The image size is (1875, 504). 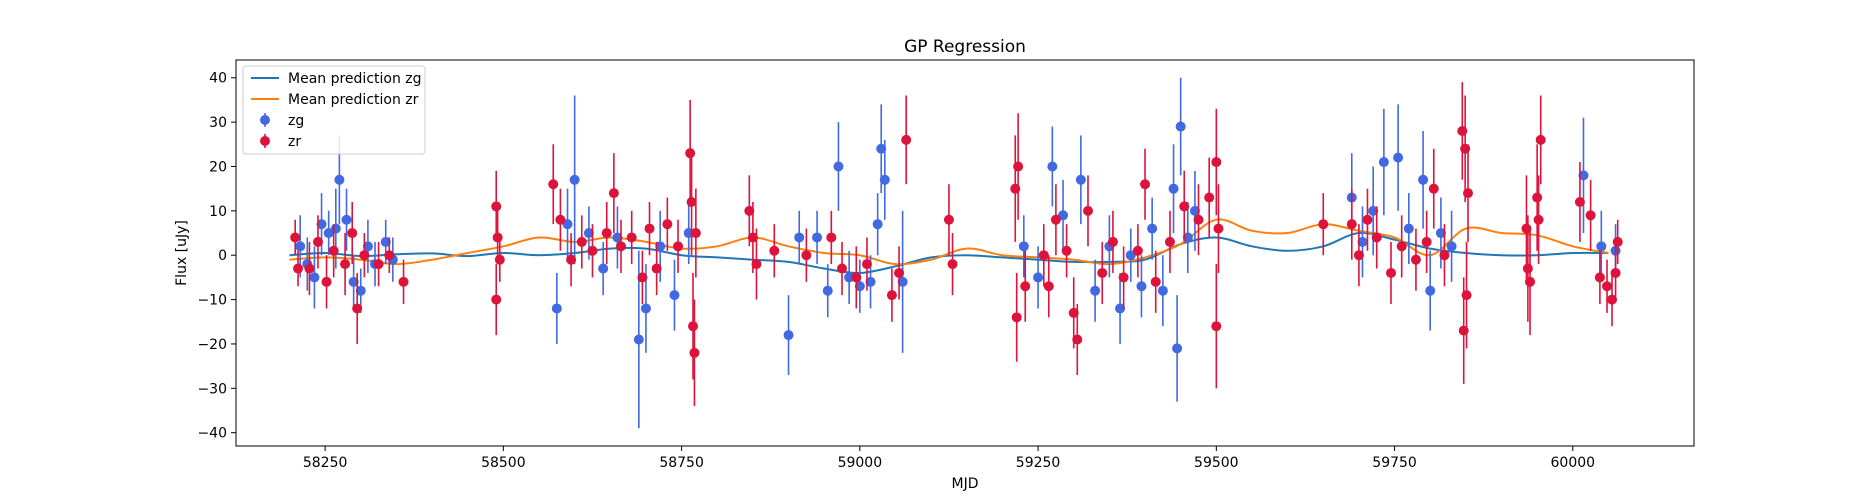 I want to click on y-tick-label: −10, so click(x=212, y=301).